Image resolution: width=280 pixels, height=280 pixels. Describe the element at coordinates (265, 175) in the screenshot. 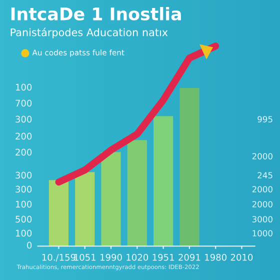

I see `text: 245` at that location.